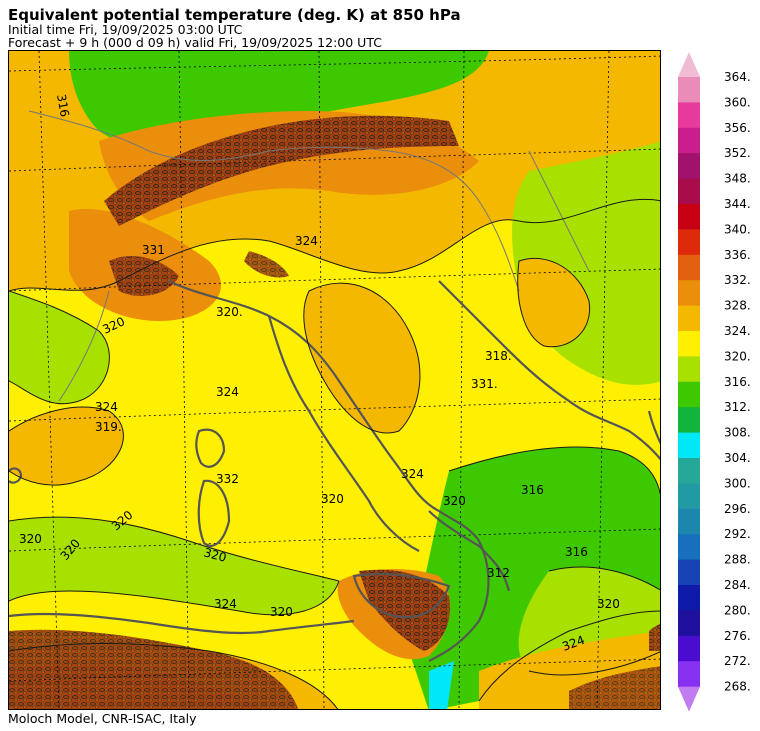 This screenshot has width=760, height=731. What do you see at coordinates (737, 610) in the screenshot?
I see `colorbar-tick-label: 280.` at bounding box center [737, 610].